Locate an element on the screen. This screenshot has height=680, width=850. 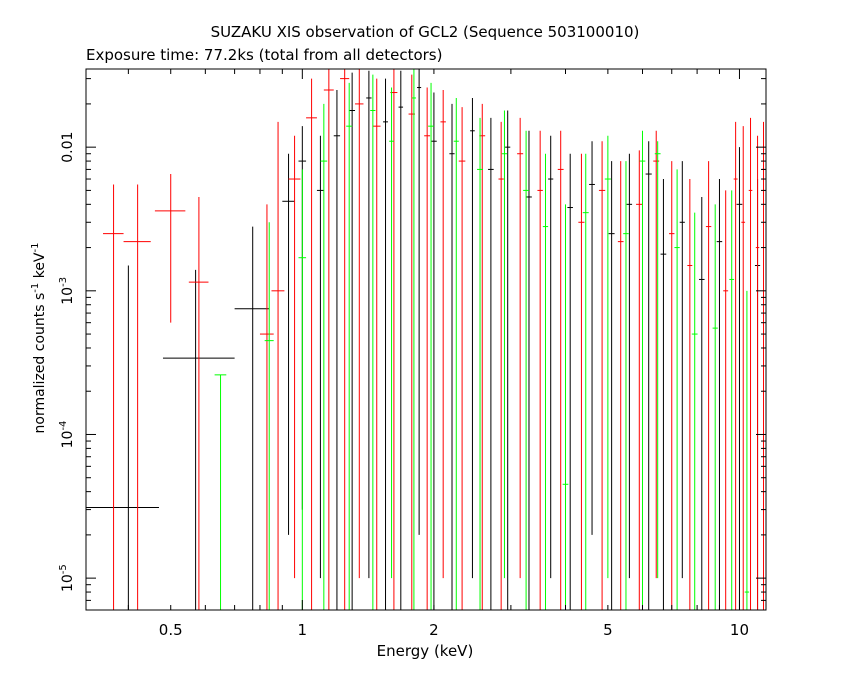
y-tick-exponent: -5 is located at coordinates (63, 569).